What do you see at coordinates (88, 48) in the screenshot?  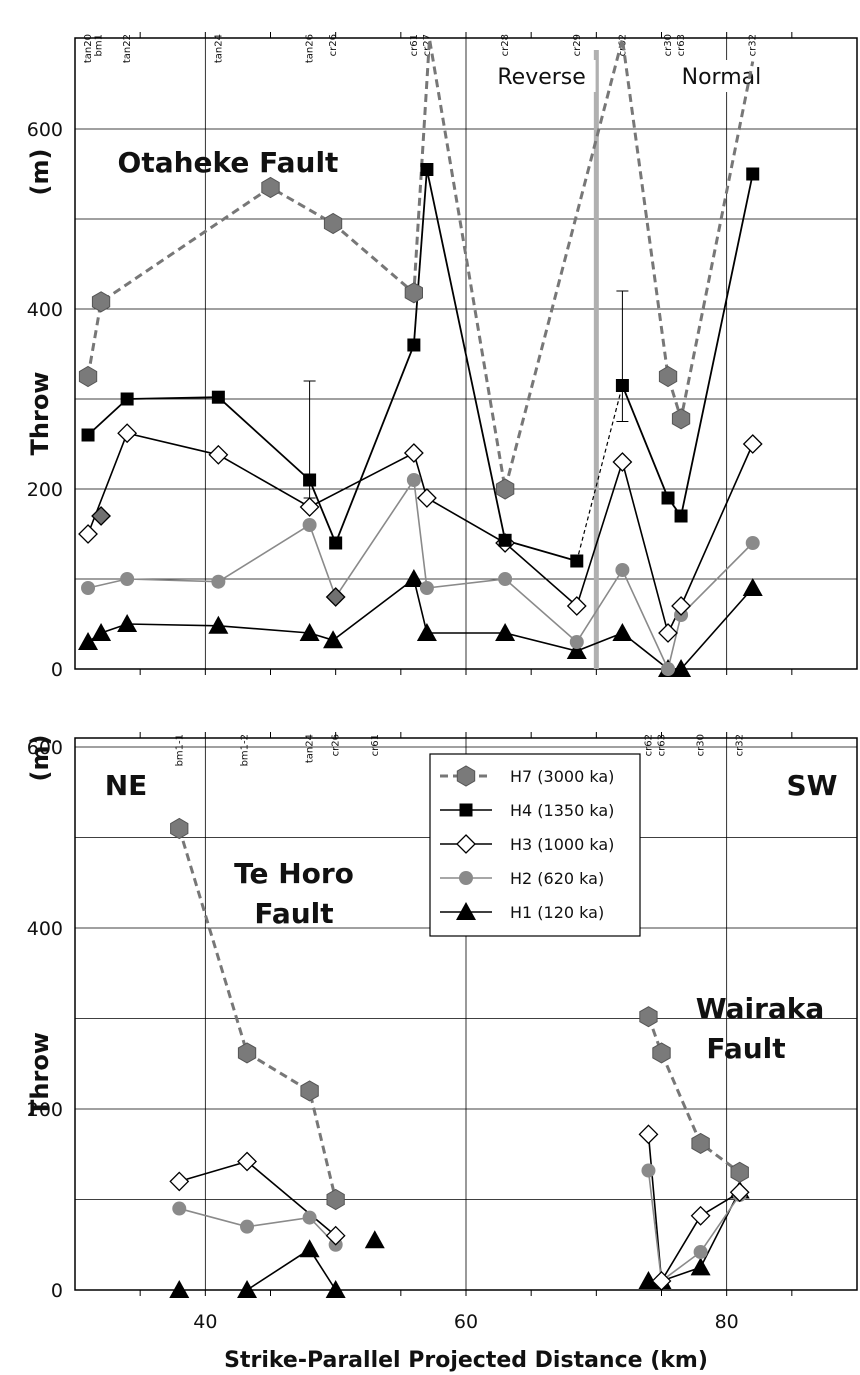 I see `well-label: tan20` at bounding box center [88, 48].